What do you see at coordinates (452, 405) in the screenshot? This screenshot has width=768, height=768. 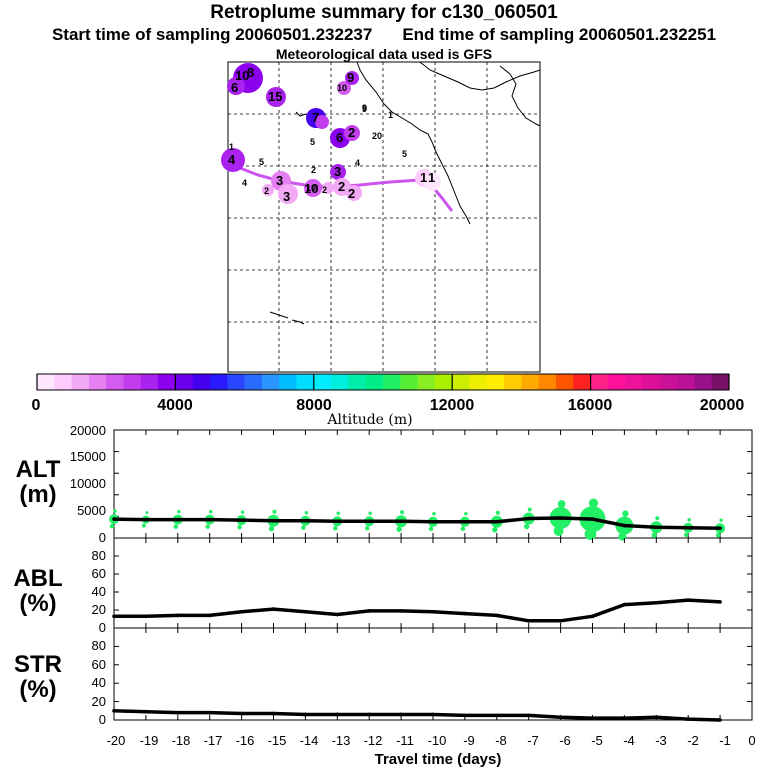 I see `colorbar-tick-label: 12000` at bounding box center [452, 405].